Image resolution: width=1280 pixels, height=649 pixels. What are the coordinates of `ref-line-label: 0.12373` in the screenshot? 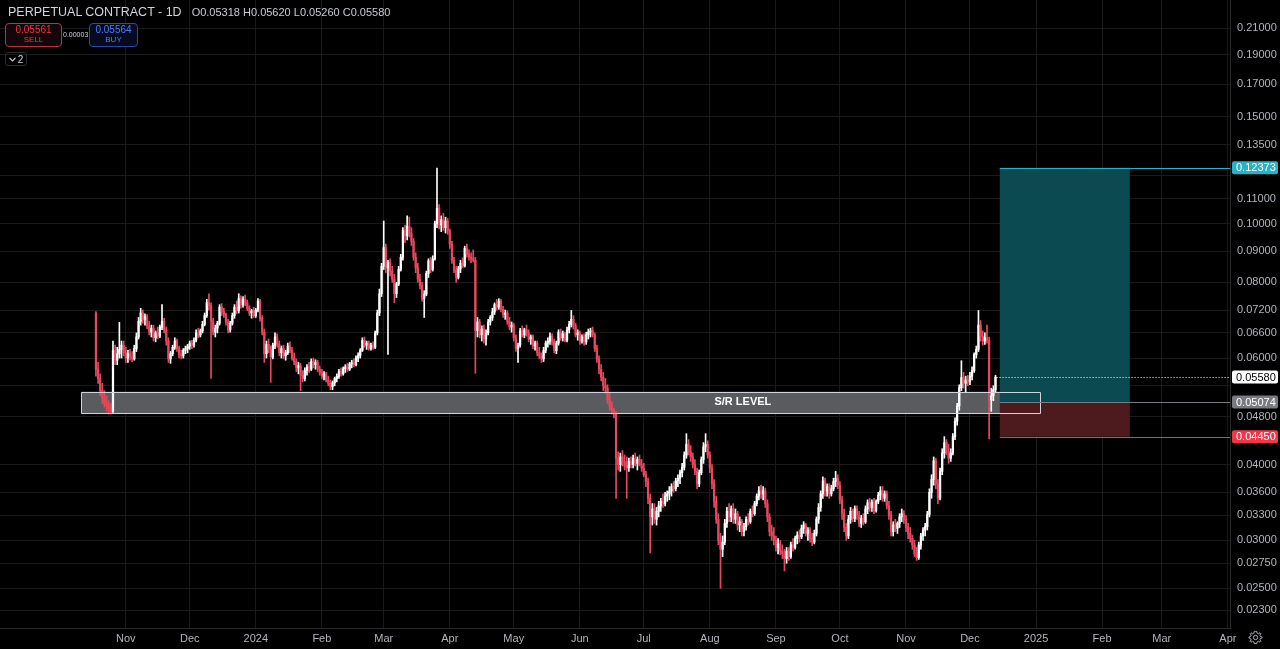 It's located at (1256, 167).